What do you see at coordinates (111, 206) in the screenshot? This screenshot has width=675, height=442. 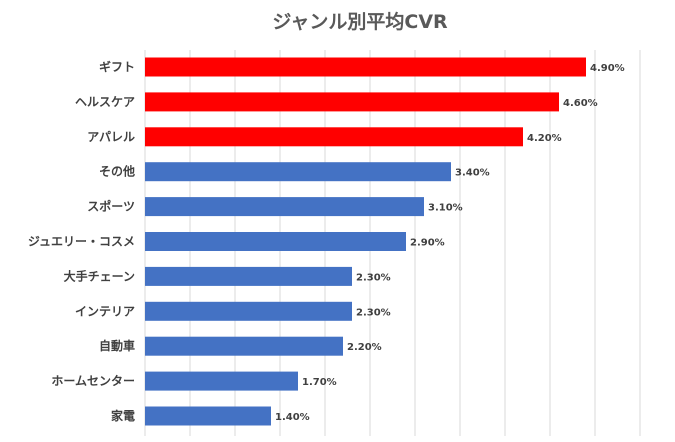 I see `category-label: スポーツ` at bounding box center [111, 206].